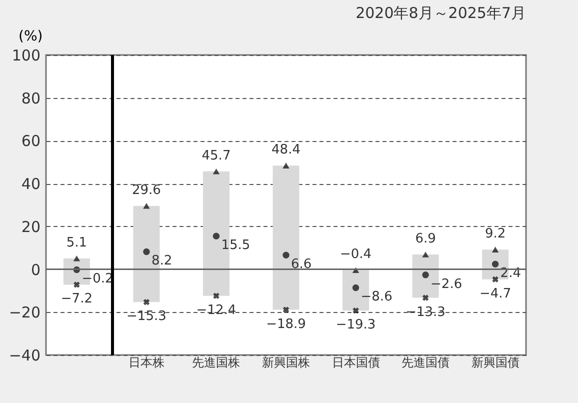 This screenshot has width=578, height=403. Describe the element at coordinates (286, 150) in the screenshot. I see `data-label: 48.4` at that location.